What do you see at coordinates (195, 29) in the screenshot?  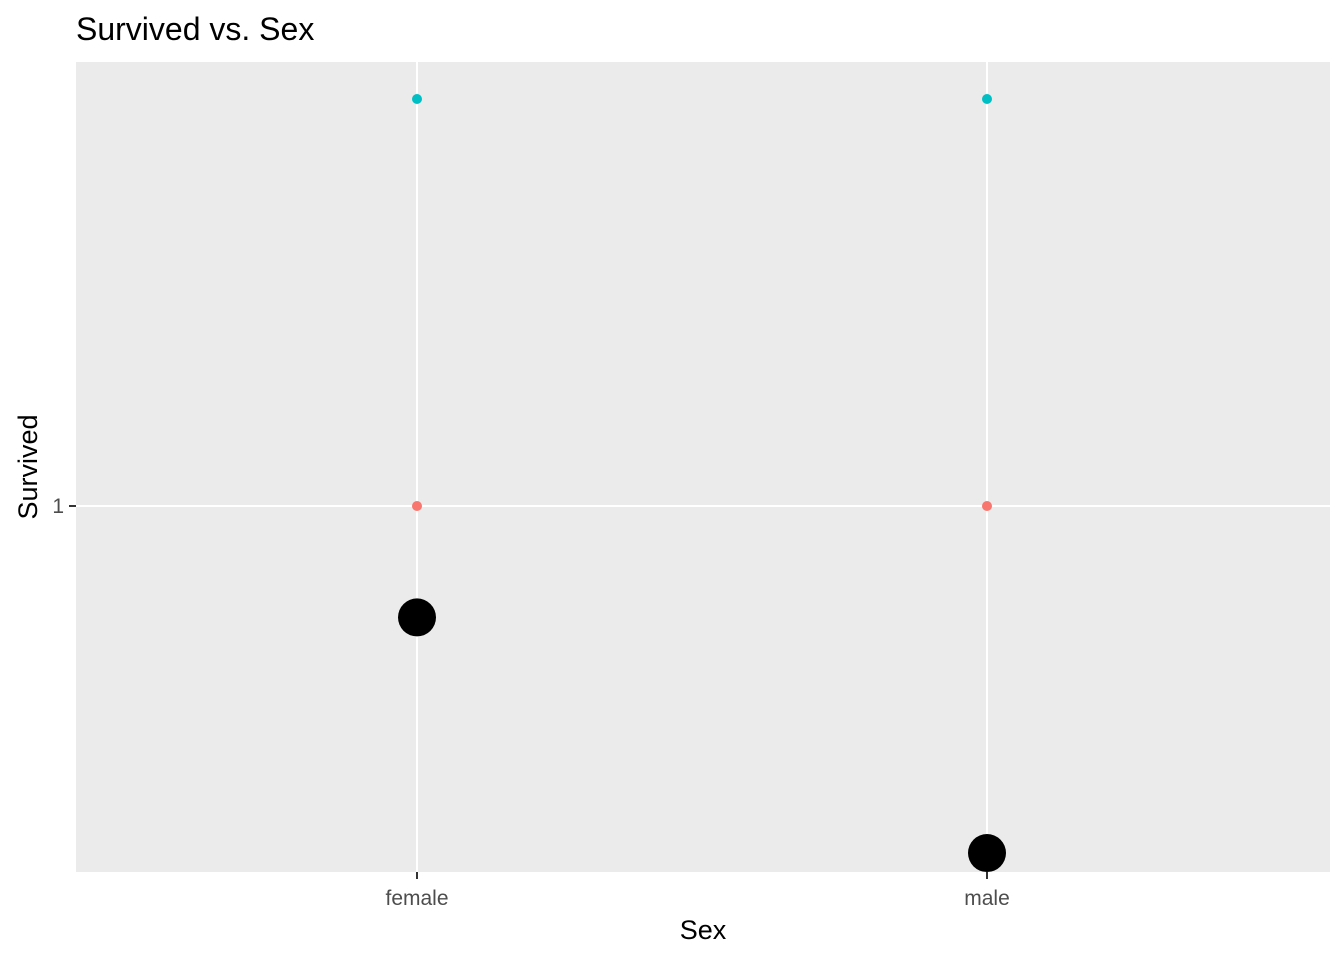 I see `chart-title: Survived vs. Sex` at bounding box center [195, 29].